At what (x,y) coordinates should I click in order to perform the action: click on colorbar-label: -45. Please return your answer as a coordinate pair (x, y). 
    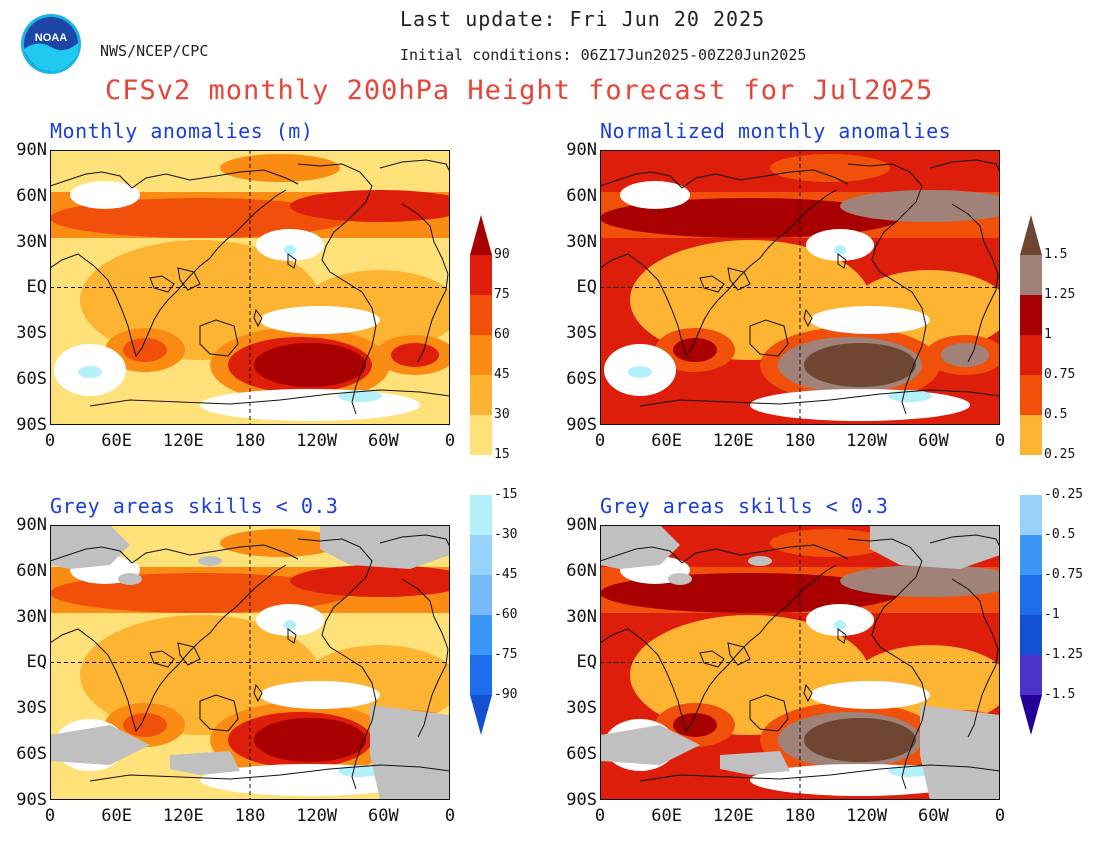
    Looking at the image, I should click on (506, 574).